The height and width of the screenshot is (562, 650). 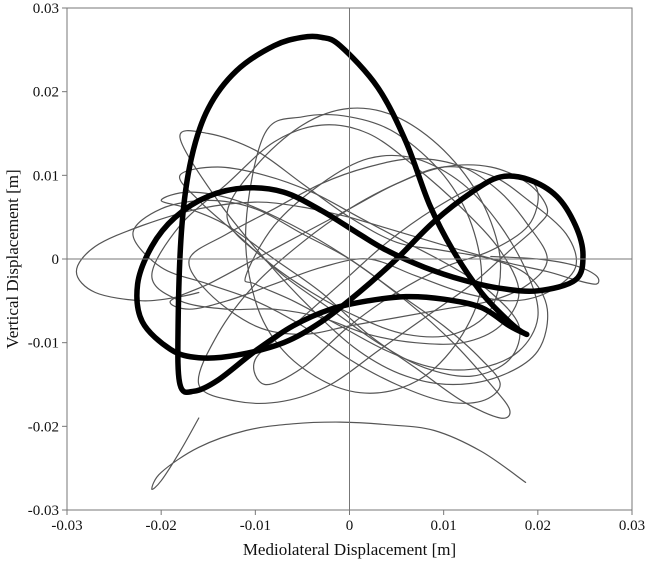 I want to click on y-tick-label: 0, so click(x=56, y=260).